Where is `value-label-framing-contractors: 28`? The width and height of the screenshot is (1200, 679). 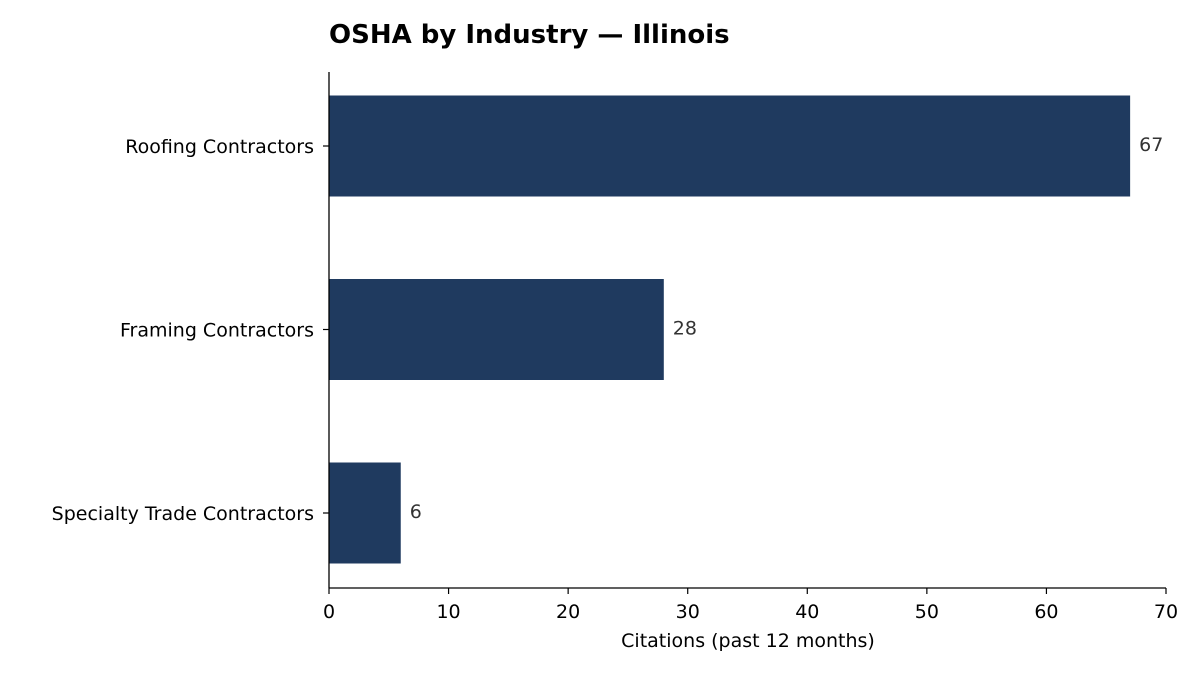
value-label-framing-contractors: 28 is located at coordinates (685, 329).